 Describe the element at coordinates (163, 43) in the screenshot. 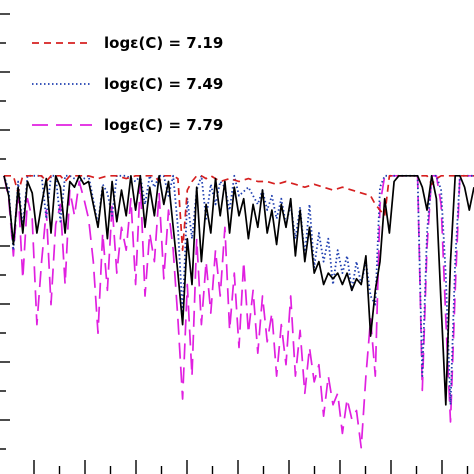

I see `legend-label-0: logε(C) = 7.19` at that location.